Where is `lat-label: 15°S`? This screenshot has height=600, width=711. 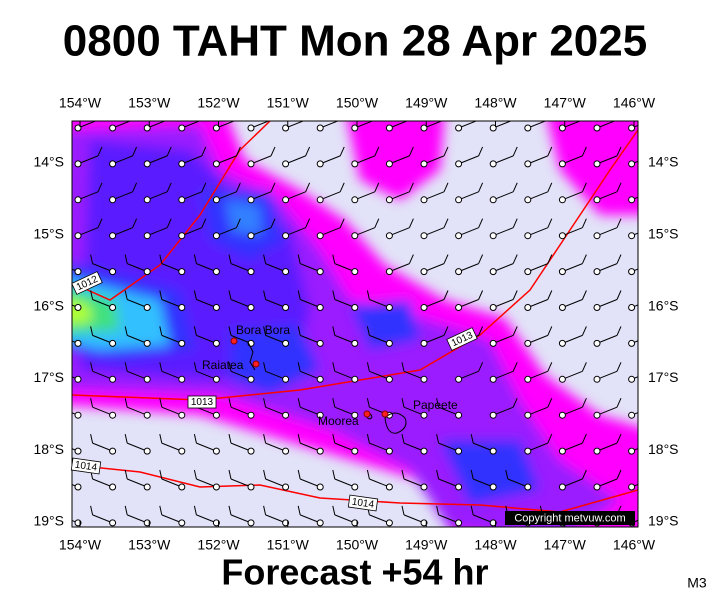
lat-label: 15°S is located at coordinates (48, 234).